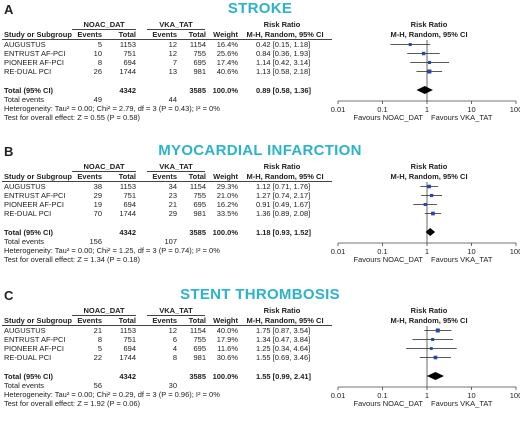  Describe the element at coordinates (284, 232) in the screenshot. I see `total-ci: 1.18 [0.93, 1.52]` at that location.